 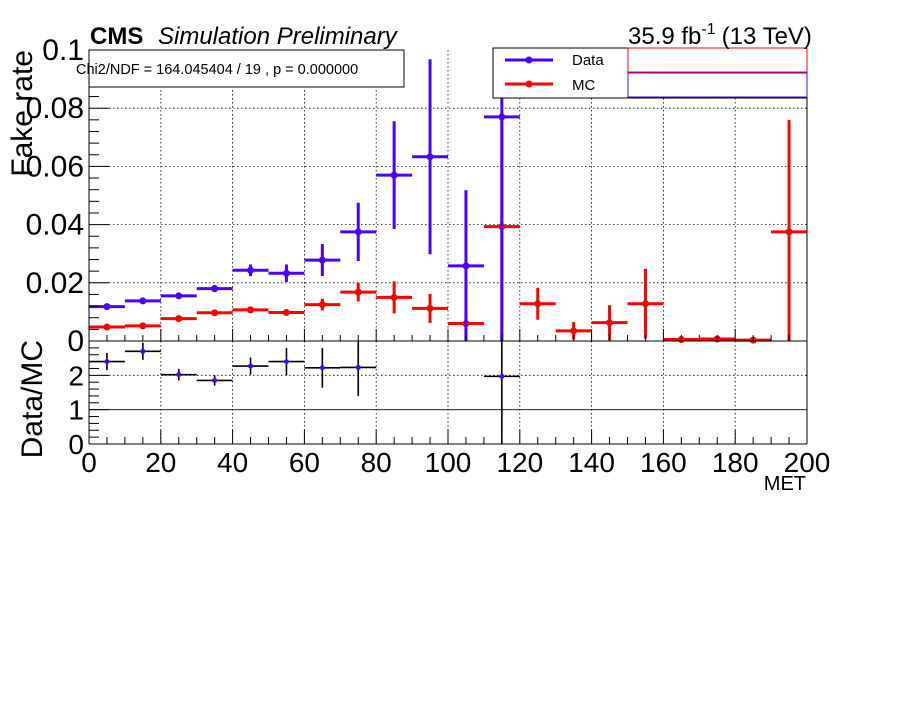 What do you see at coordinates (717, 85) in the screenshot?
I see `legend-box-blue` at bounding box center [717, 85].